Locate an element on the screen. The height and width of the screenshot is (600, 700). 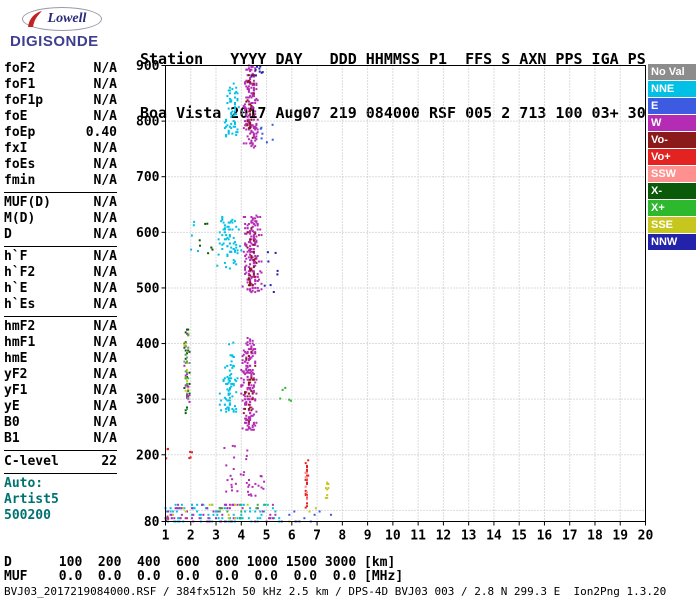
svg-text: 6 is located at coordinates (292, 536).